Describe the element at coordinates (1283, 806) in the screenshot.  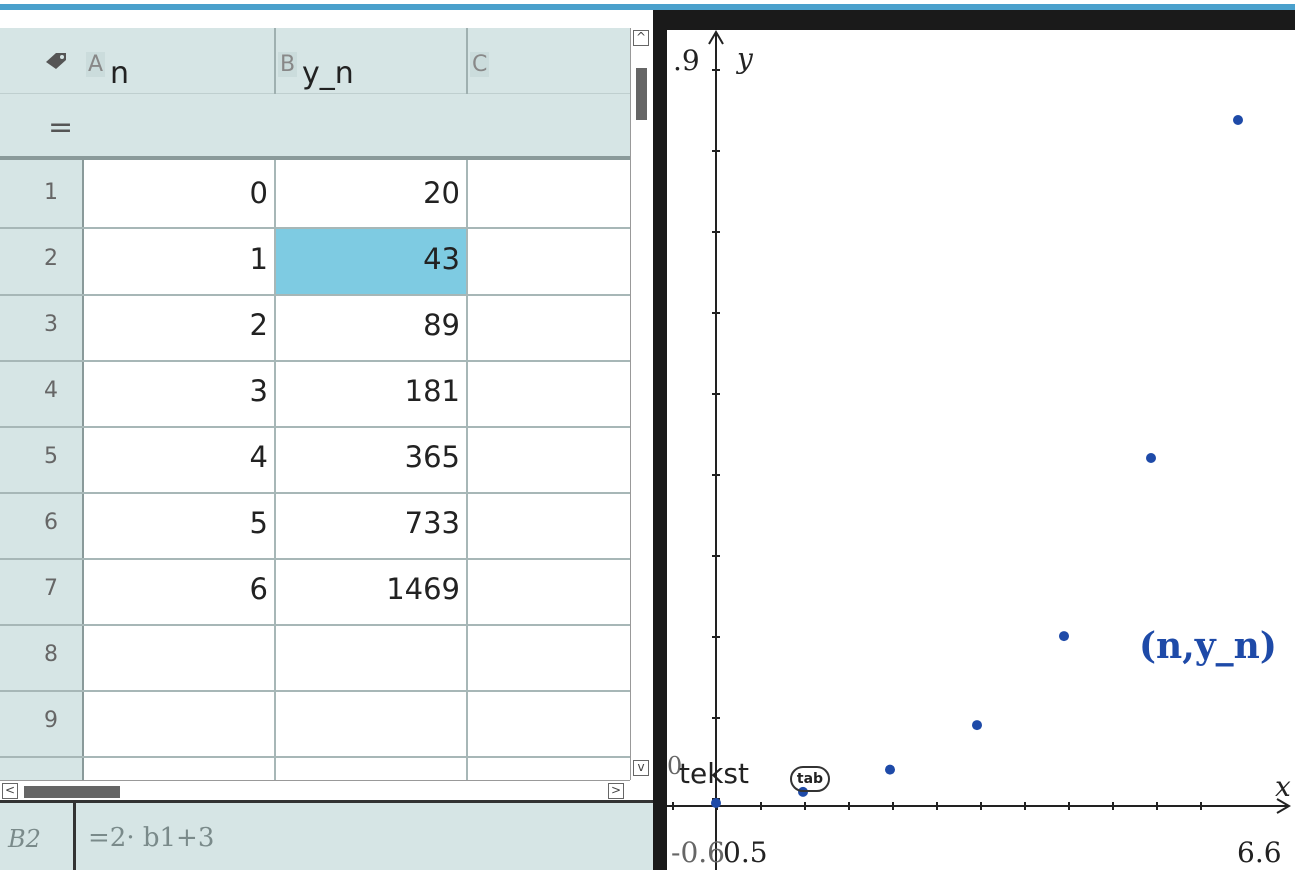
I see `x-axis-arrow-icon` at that location.